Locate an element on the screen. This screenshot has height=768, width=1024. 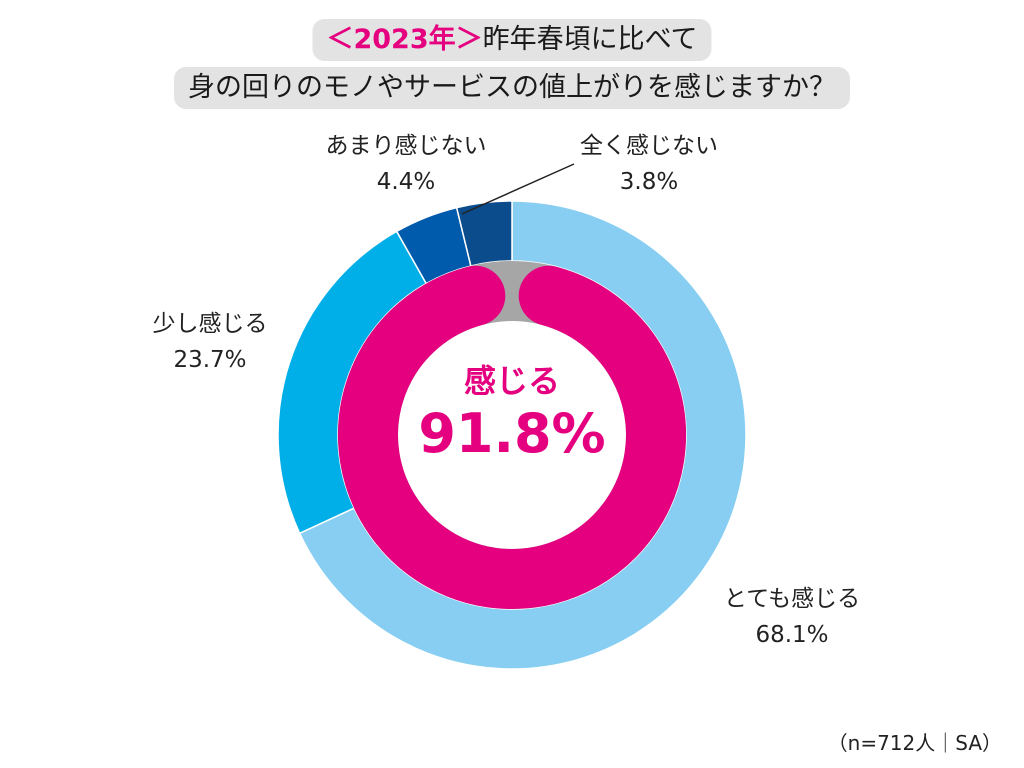
label-sukoshi: 少し感じる 23.7% is located at coordinates (210, 342).